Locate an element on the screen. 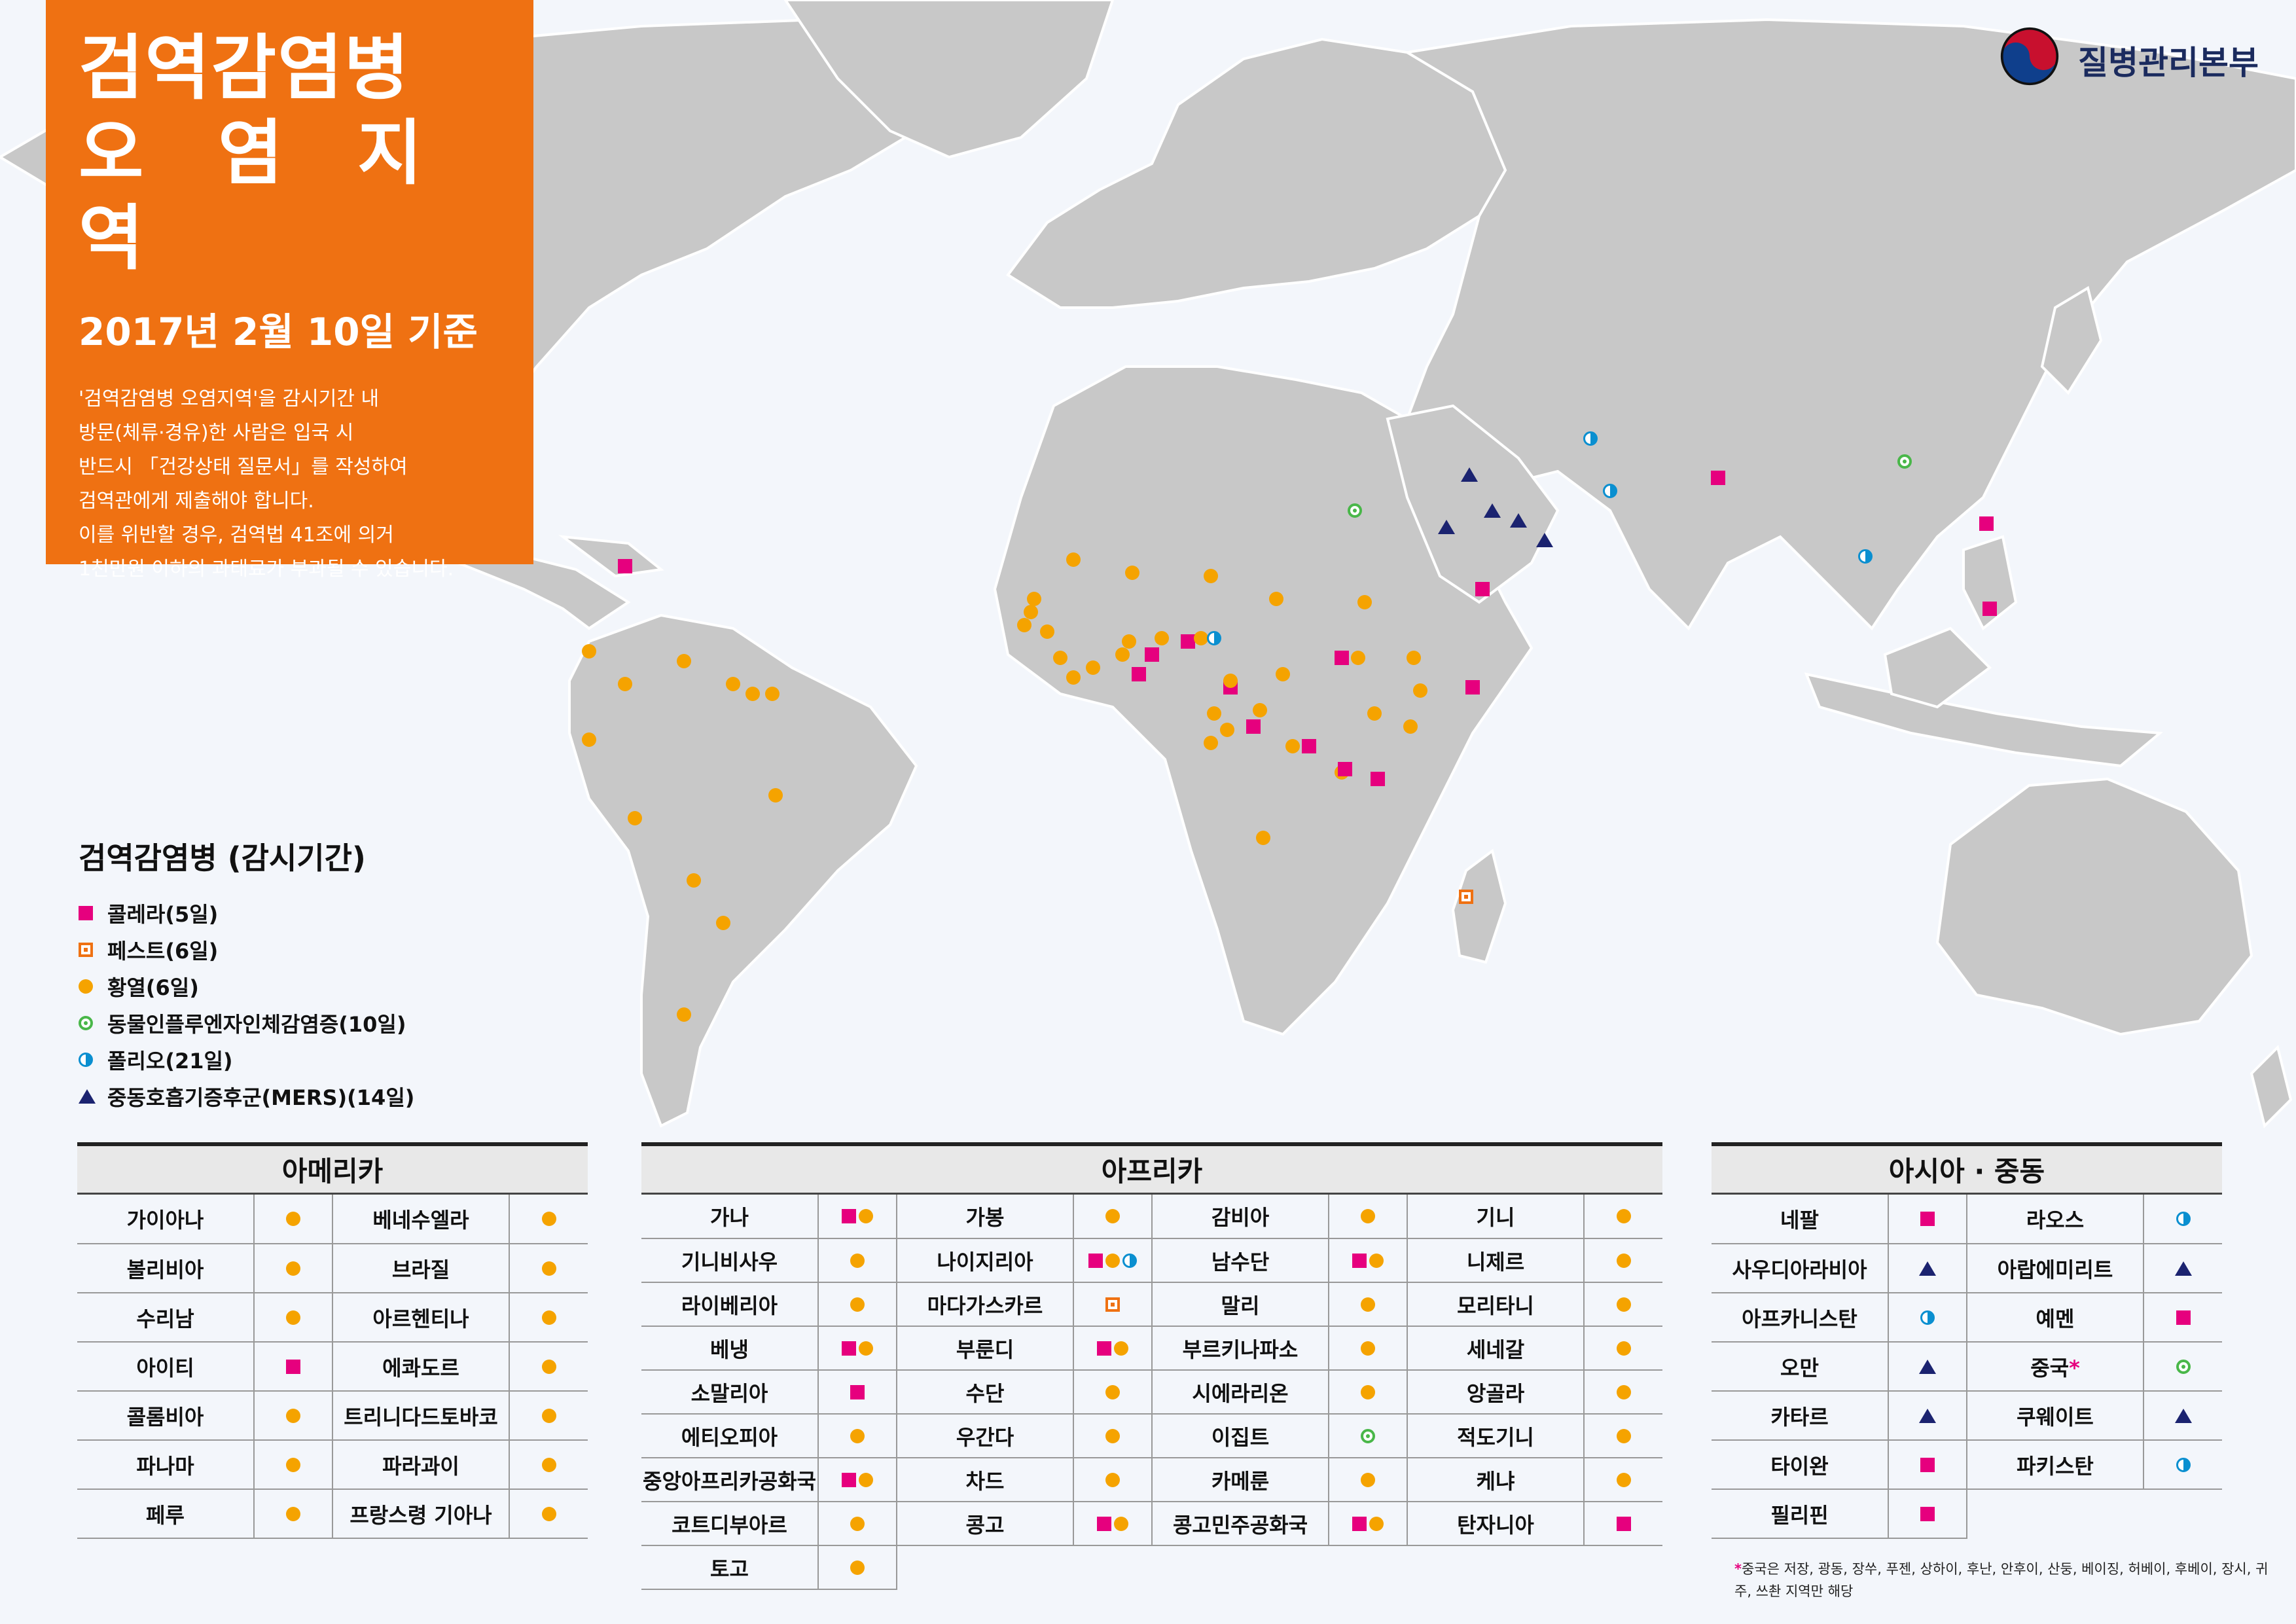  country-name: 부르키나파소 is located at coordinates (1240, 1348).